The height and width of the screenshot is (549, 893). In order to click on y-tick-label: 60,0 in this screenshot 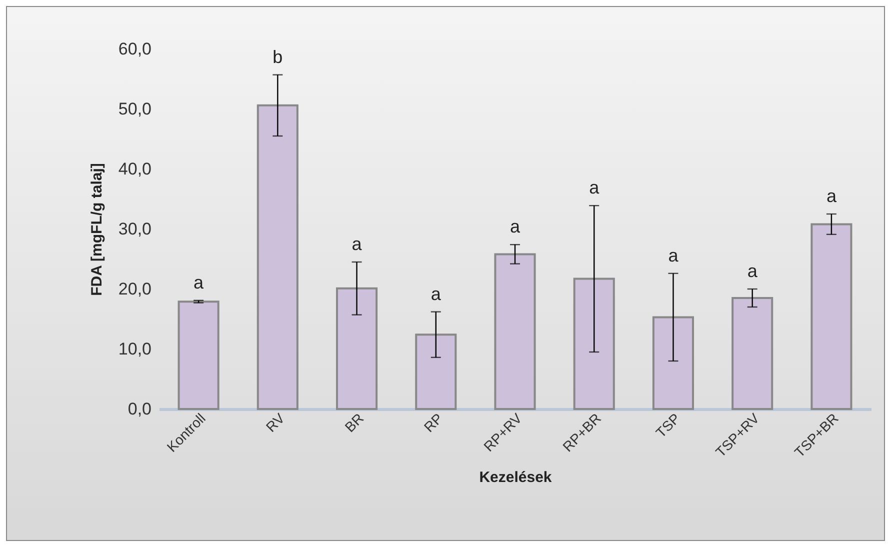, I will do `click(135, 49)`.